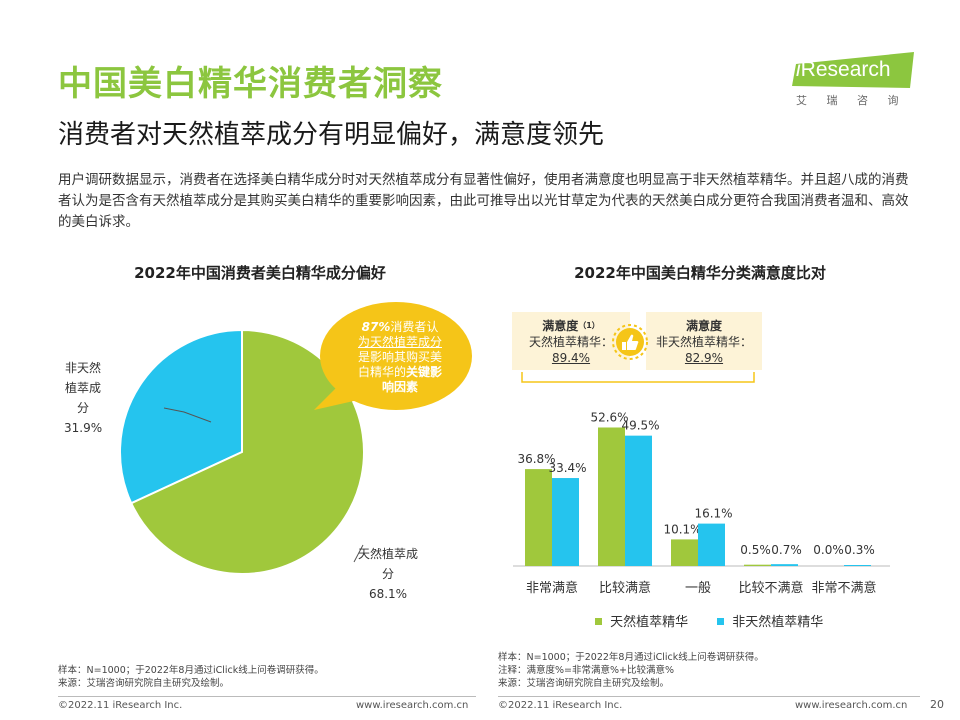 The width and height of the screenshot is (960, 720). I want to click on bar-nonnatural-dissatisfied, so click(784, 565).